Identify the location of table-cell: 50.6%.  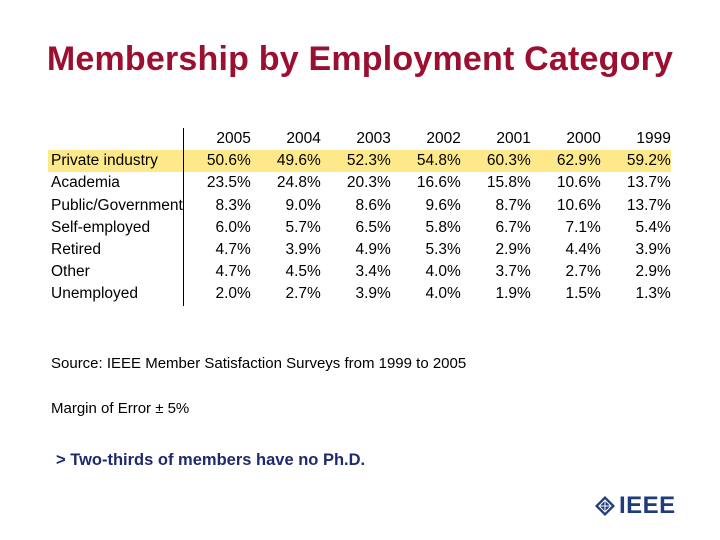
(217, 161).